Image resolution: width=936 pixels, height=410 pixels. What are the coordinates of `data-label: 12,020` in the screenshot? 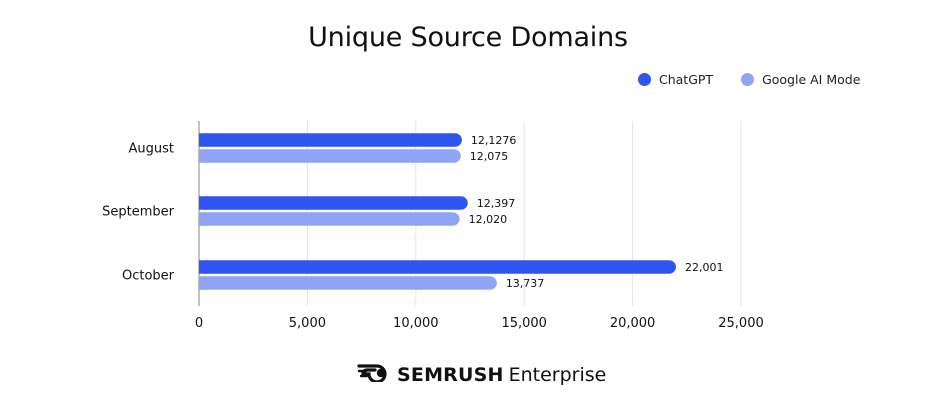 It's located at (488, 219).